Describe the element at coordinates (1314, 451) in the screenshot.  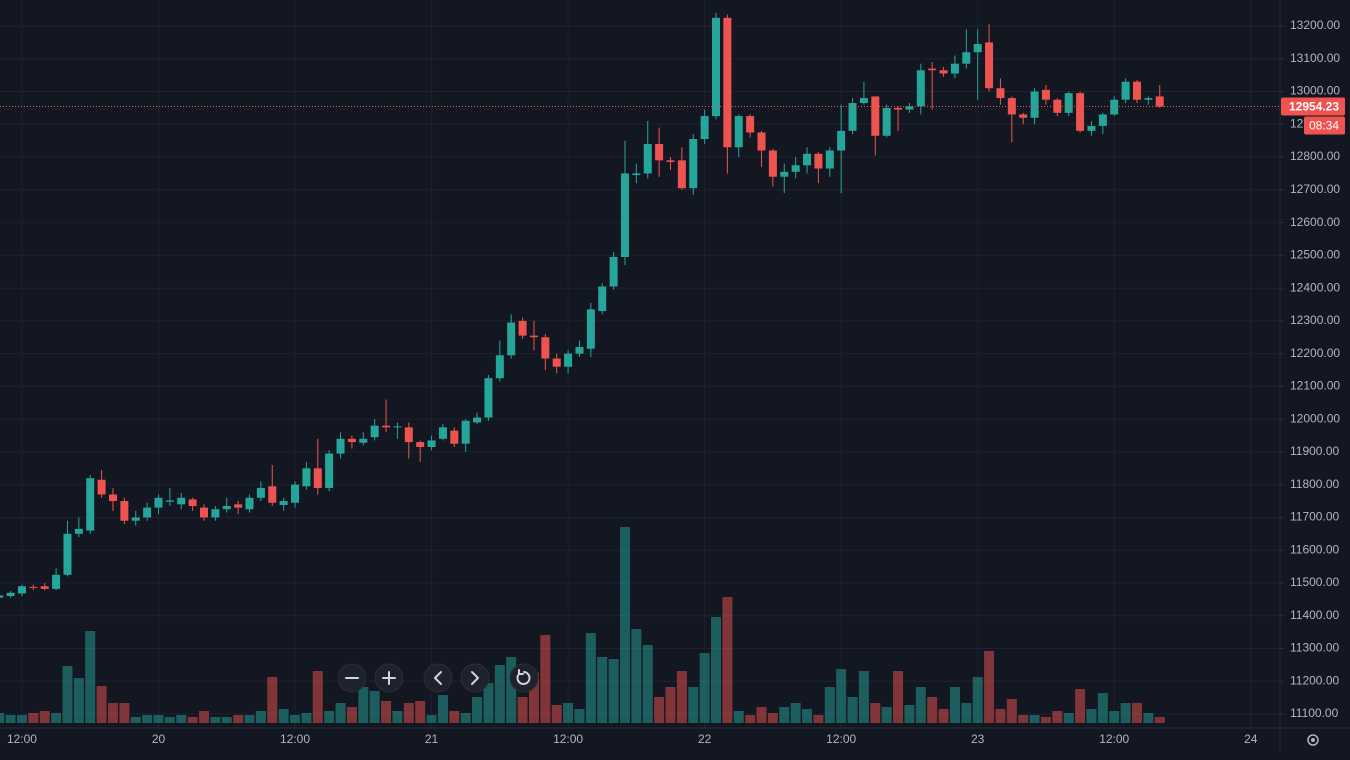
I see `y-tick-label: 11900.00` at that location.